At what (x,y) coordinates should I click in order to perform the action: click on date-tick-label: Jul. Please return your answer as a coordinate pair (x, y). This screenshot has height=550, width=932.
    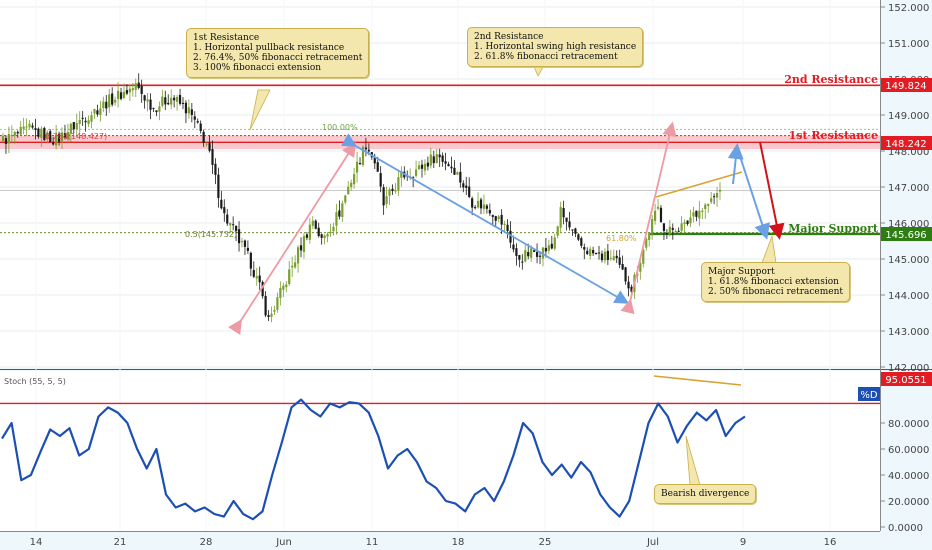
    Looking at the image, I should click on (652, 542).